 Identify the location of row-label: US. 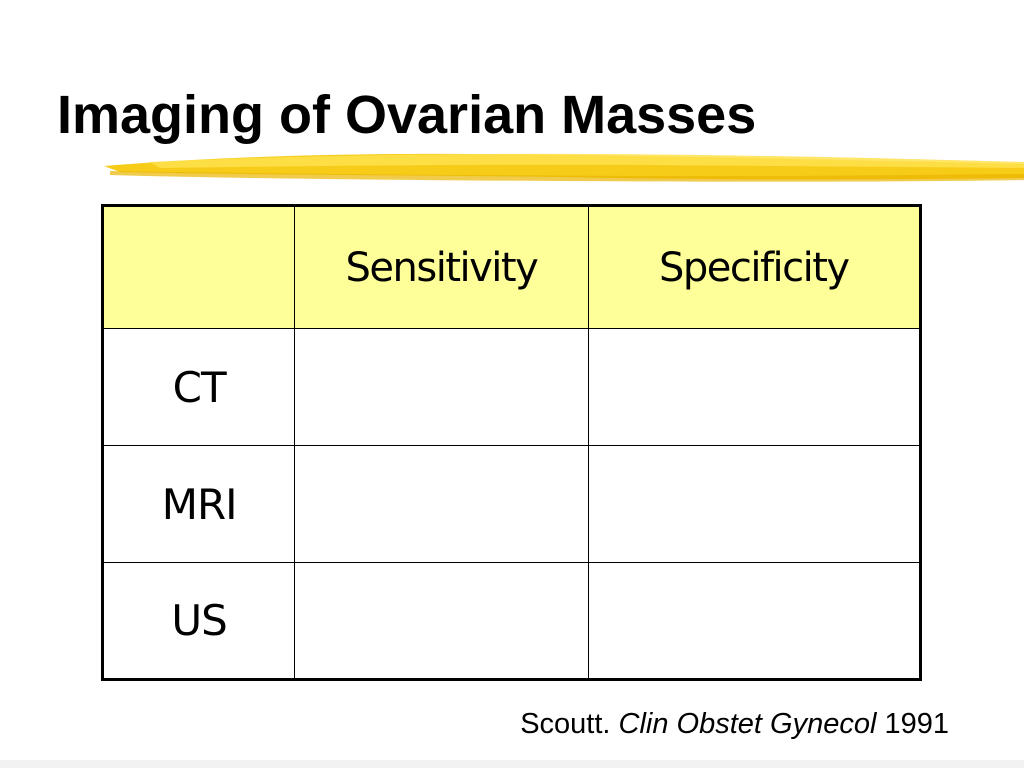
(199, 620).